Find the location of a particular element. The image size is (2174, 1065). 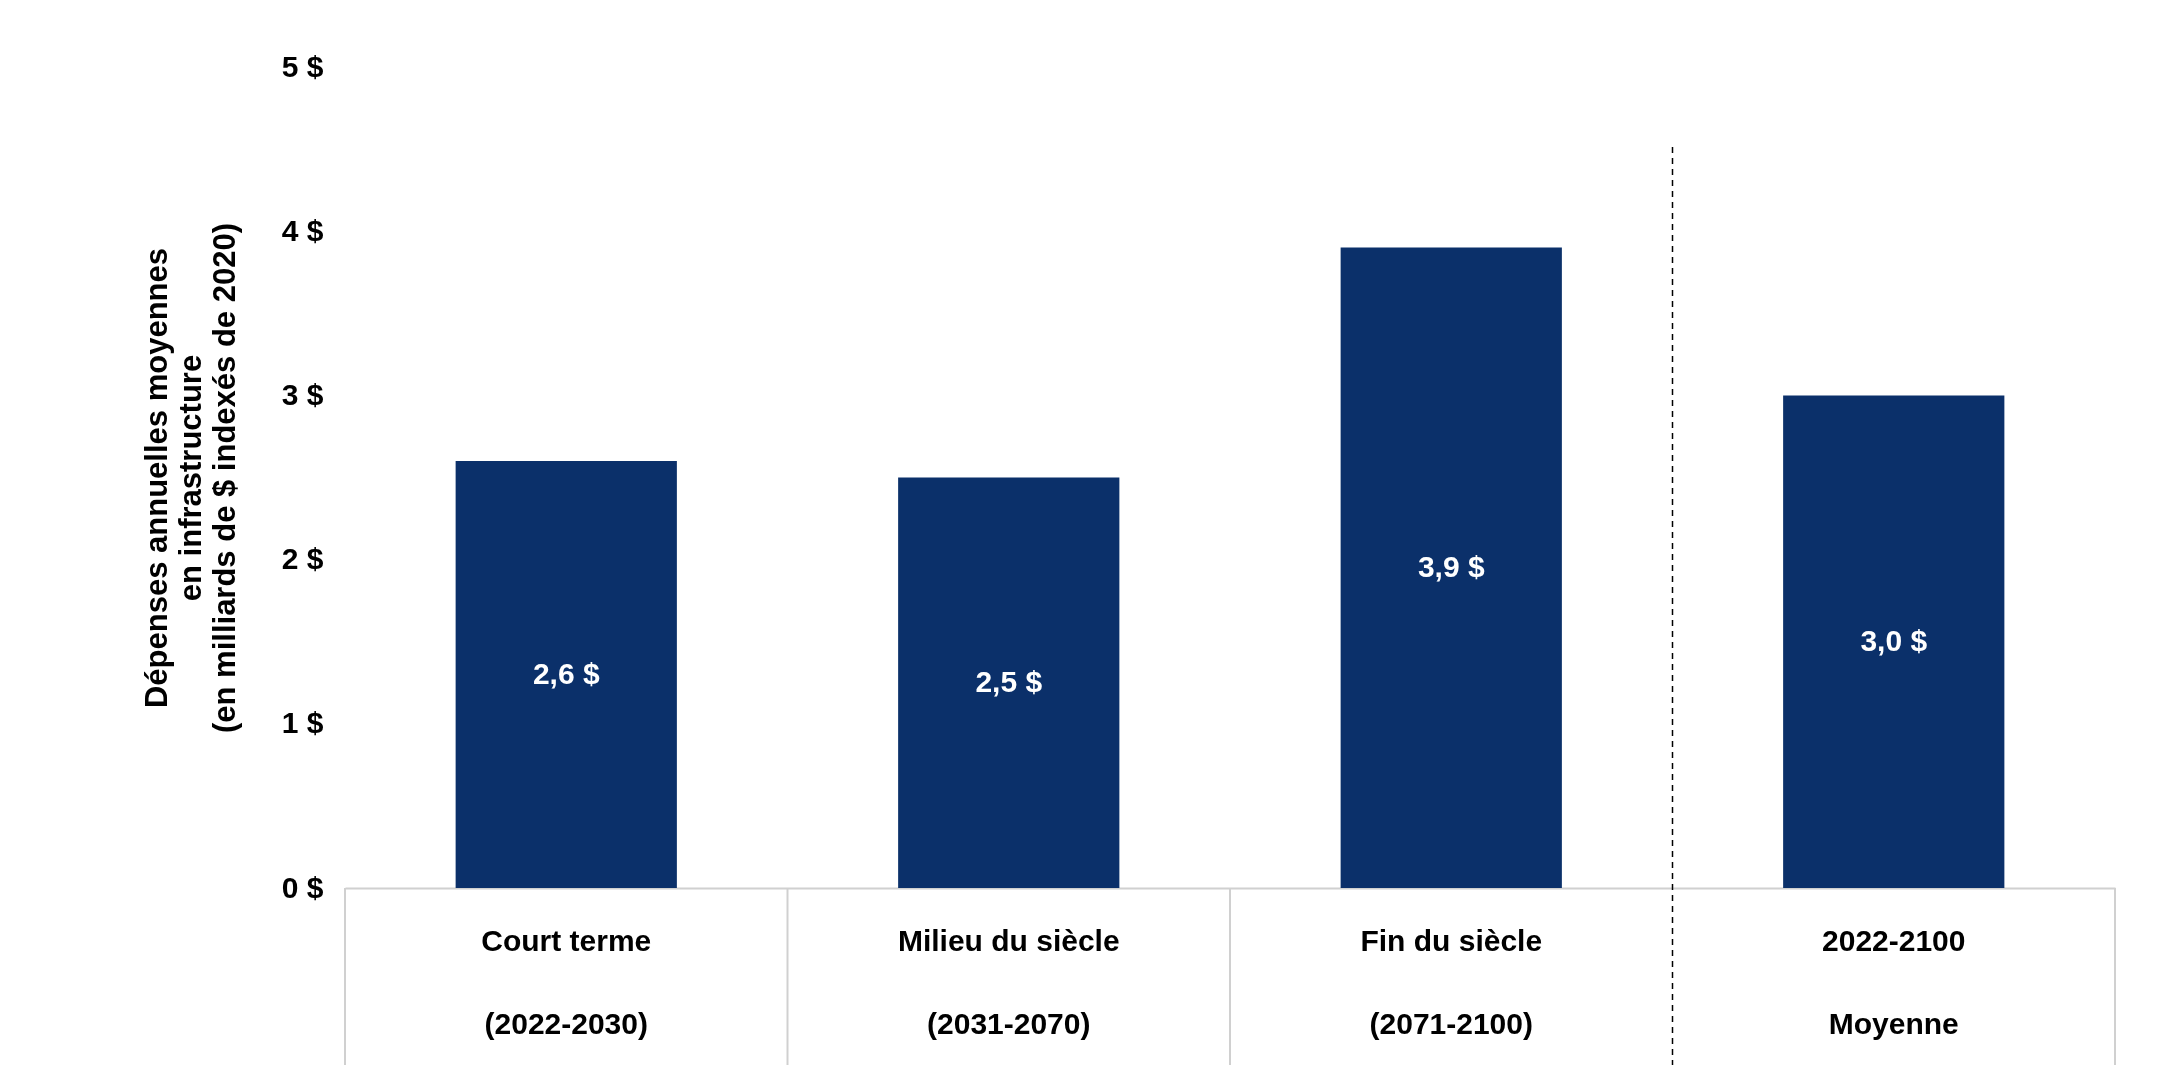

data-label: 3,0 $ is located at coordinates (1894, 640).